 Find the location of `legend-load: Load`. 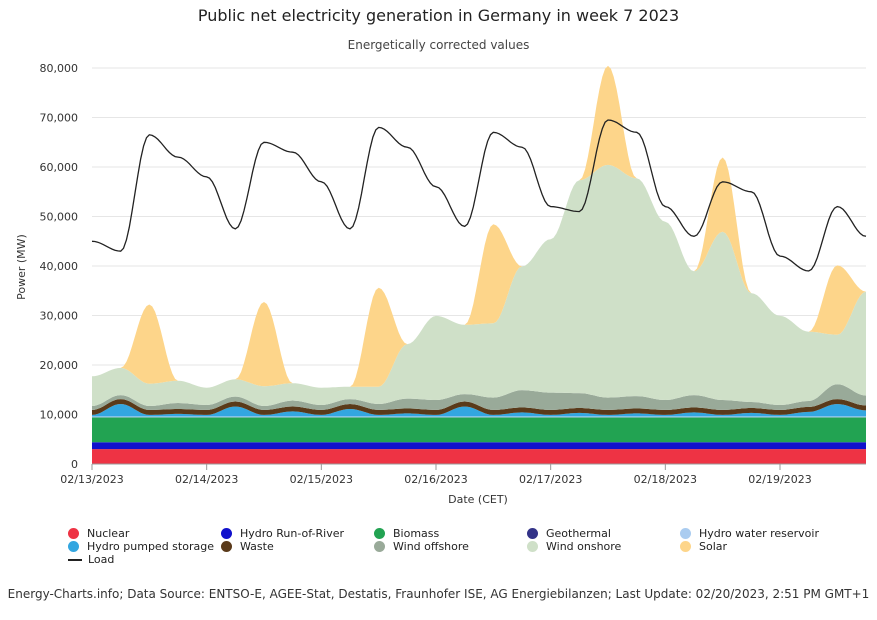

legend-load: Load is located at coordinates (144, 559).